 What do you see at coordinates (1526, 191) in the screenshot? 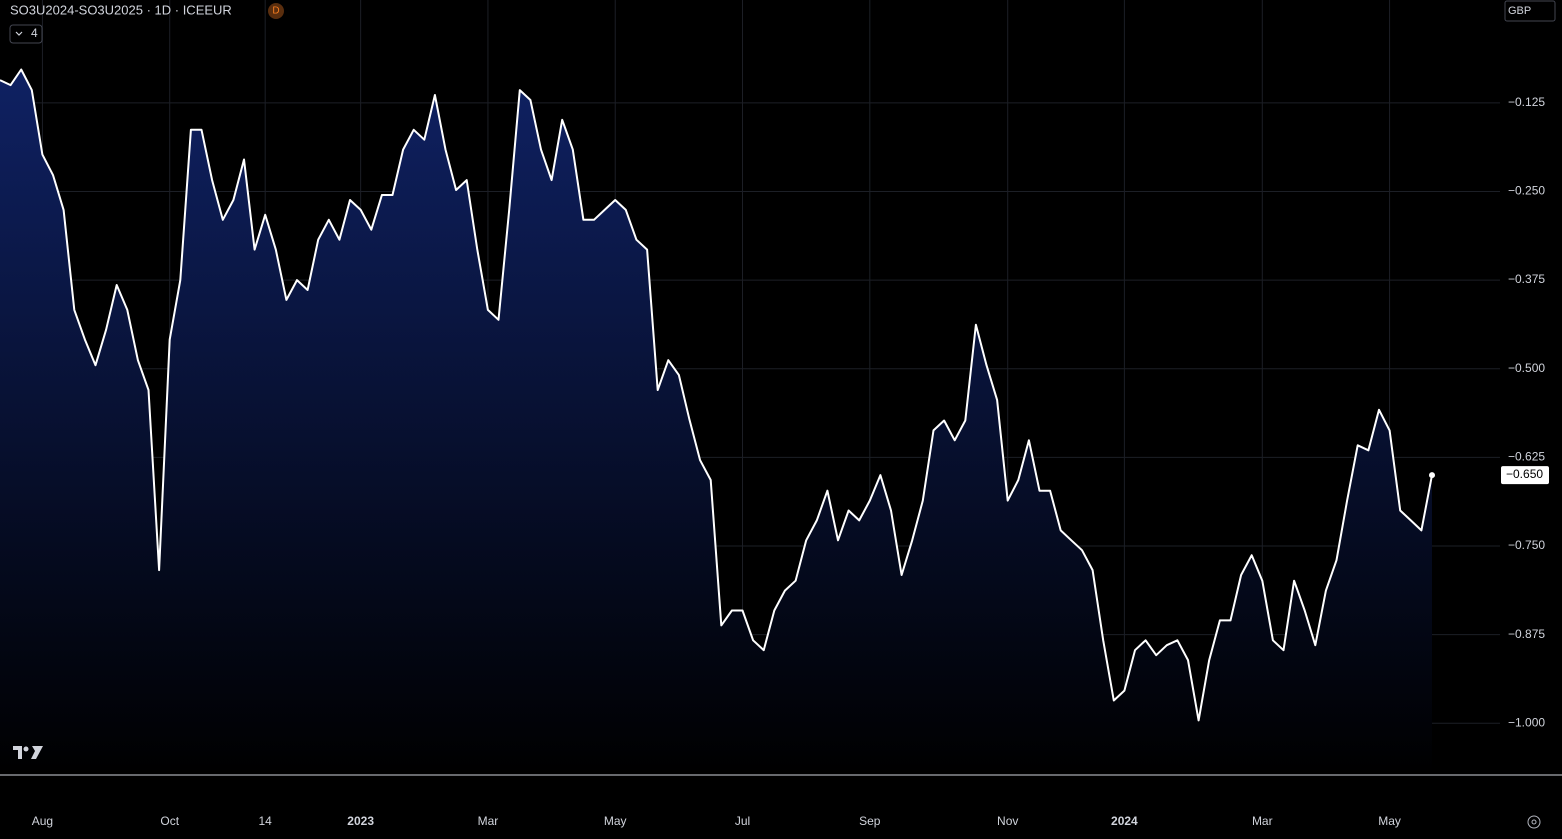
I see `y-tick-label: −0.250` at bounding box center [1526, 191].